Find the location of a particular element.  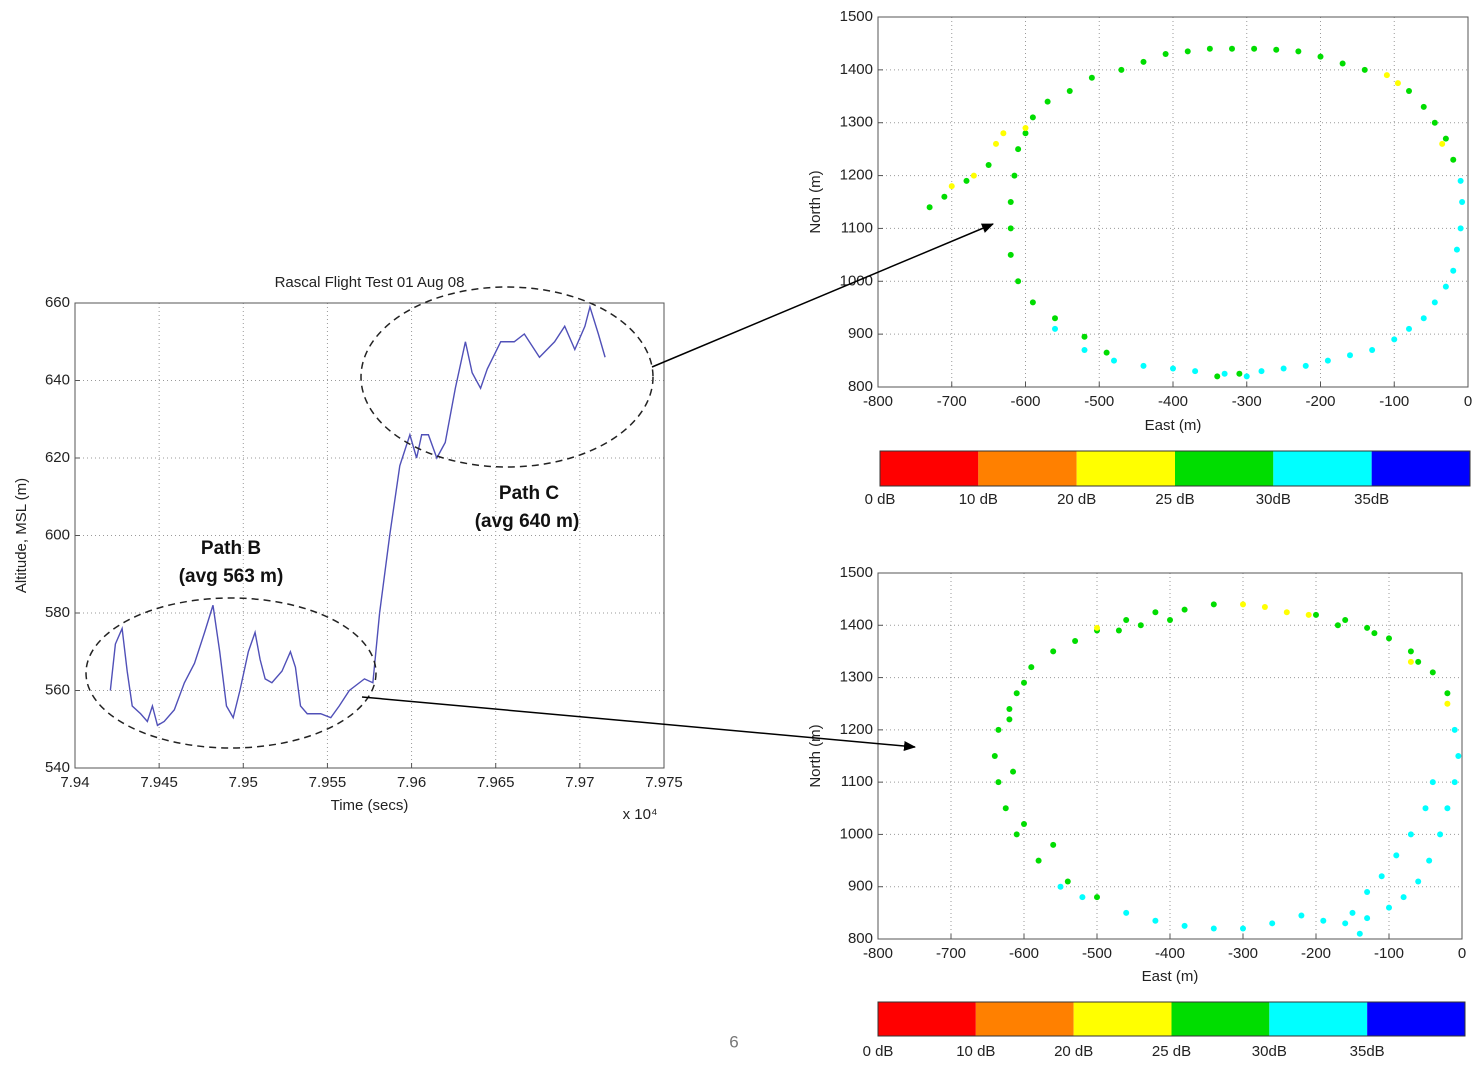

x-axis-label: East (m) is located at coordinates (1170, 976).